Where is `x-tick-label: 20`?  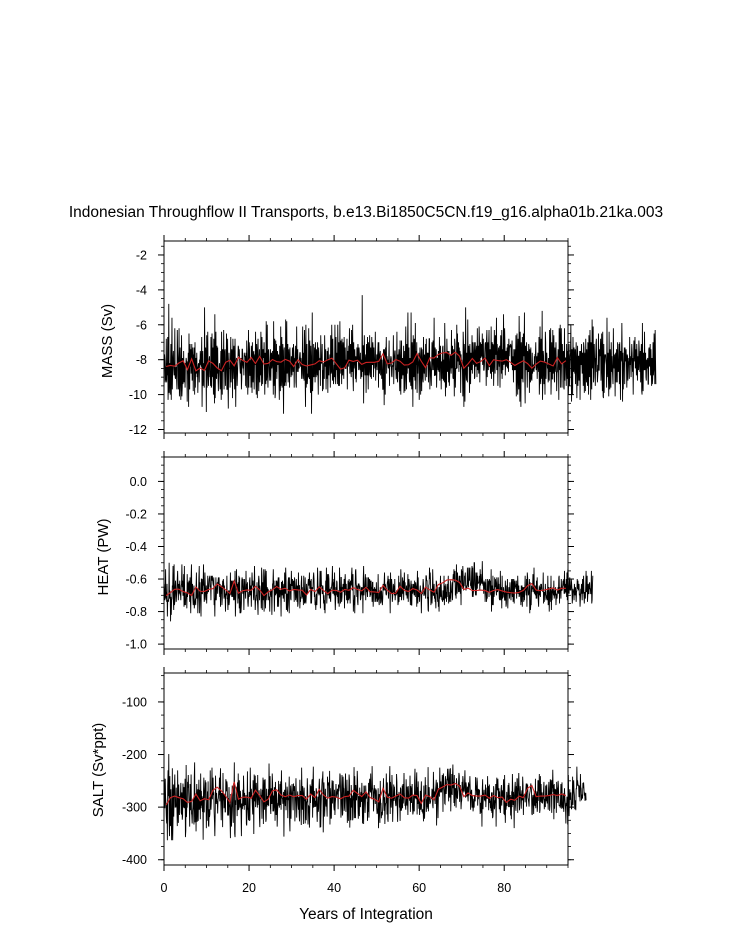 x-tick-label: 20 is located at coordinates (249, 888).